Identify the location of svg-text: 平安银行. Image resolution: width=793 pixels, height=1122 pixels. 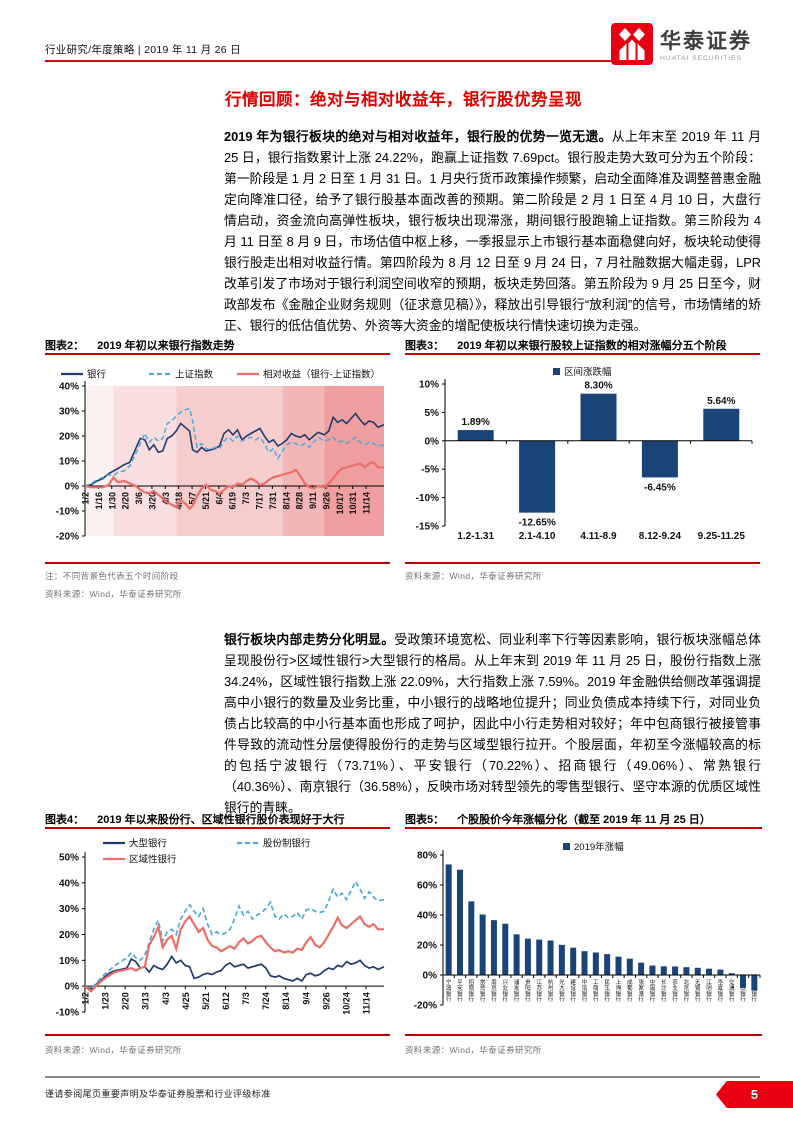
(460, 991).